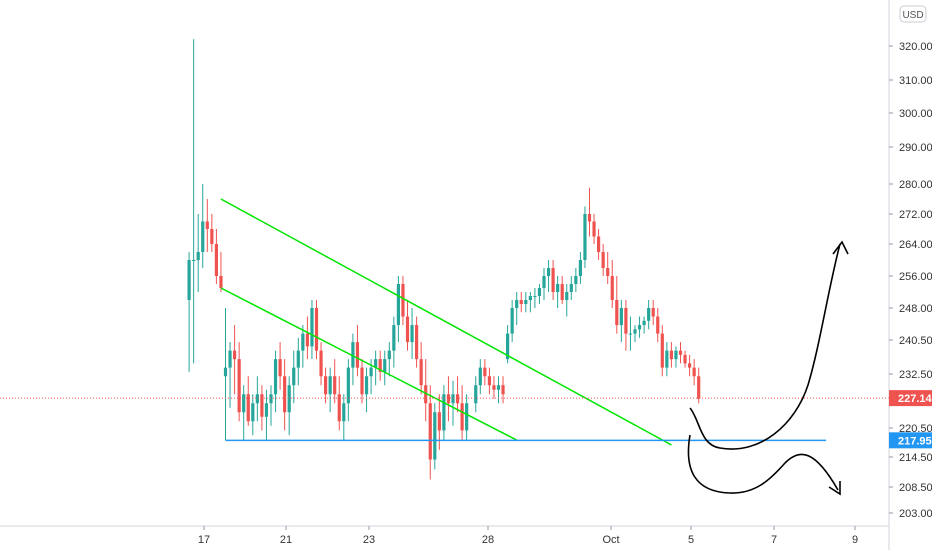  I want to click on currency-label: USD, so click(912, 15).